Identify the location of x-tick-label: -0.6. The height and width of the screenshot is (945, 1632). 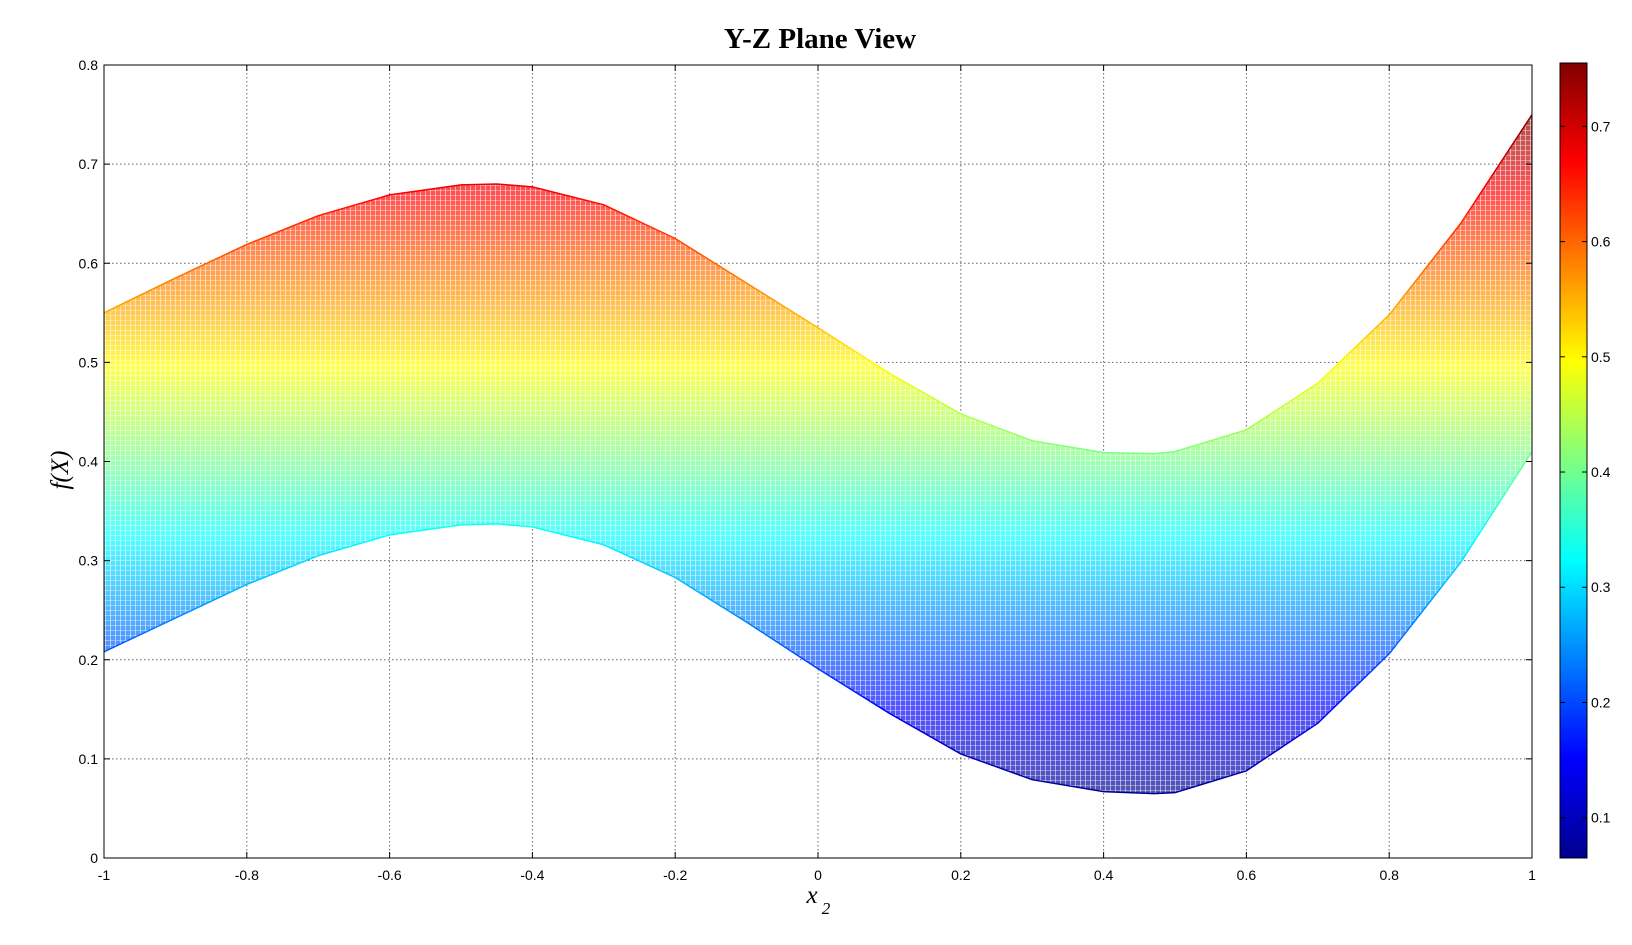
(390, 875).